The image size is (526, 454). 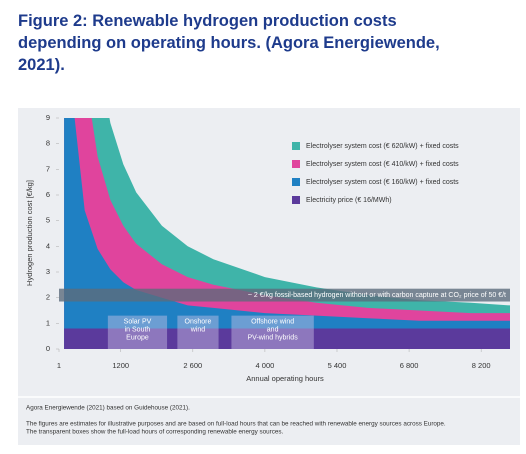 What do you see at coordinates (48, 297) in the screenshot?
I see `y-tick-label: 2` at bounding box center [48, 297].